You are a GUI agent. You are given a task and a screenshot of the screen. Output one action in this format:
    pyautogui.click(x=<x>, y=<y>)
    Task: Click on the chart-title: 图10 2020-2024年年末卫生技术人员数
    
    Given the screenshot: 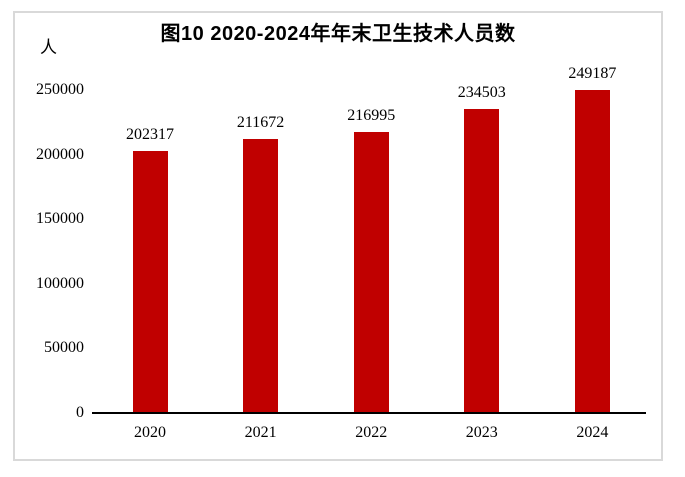 What is the action you would take?
    pyautogui.click(x=338, y=34)
    